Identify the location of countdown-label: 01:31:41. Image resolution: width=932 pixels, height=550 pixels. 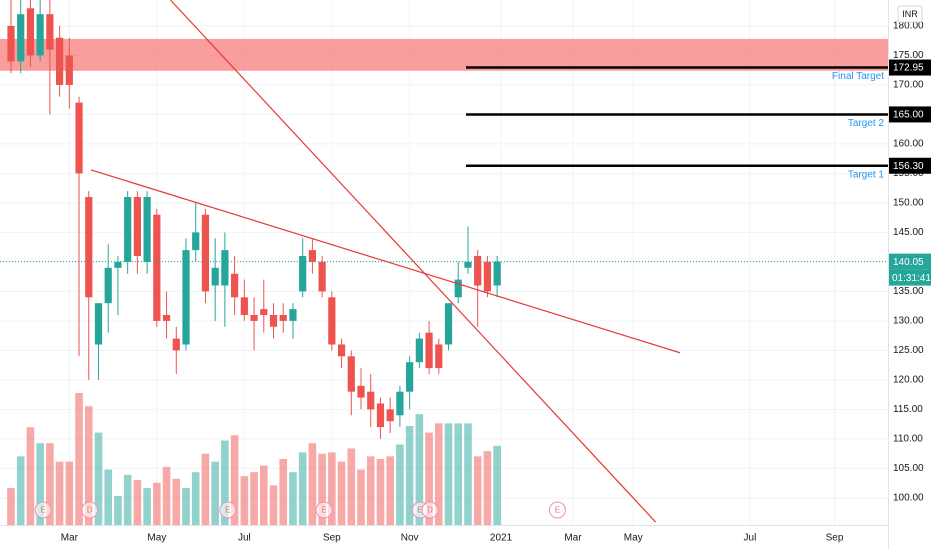
(911, 278).